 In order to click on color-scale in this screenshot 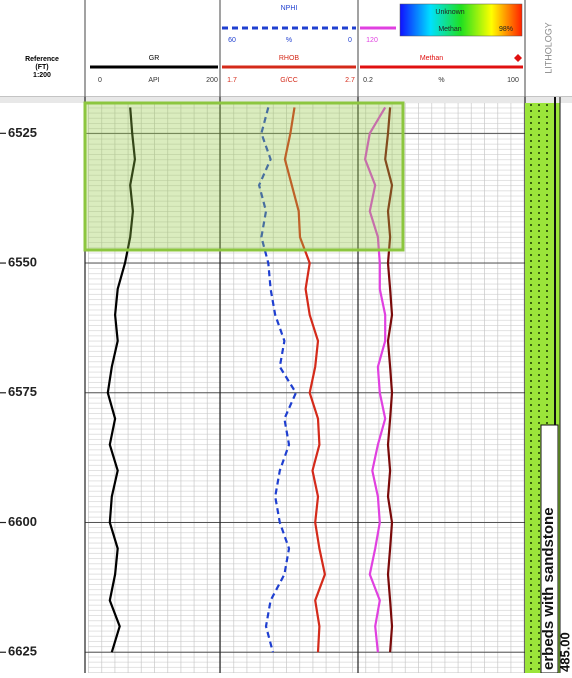, I will do `click(461, 20)`.